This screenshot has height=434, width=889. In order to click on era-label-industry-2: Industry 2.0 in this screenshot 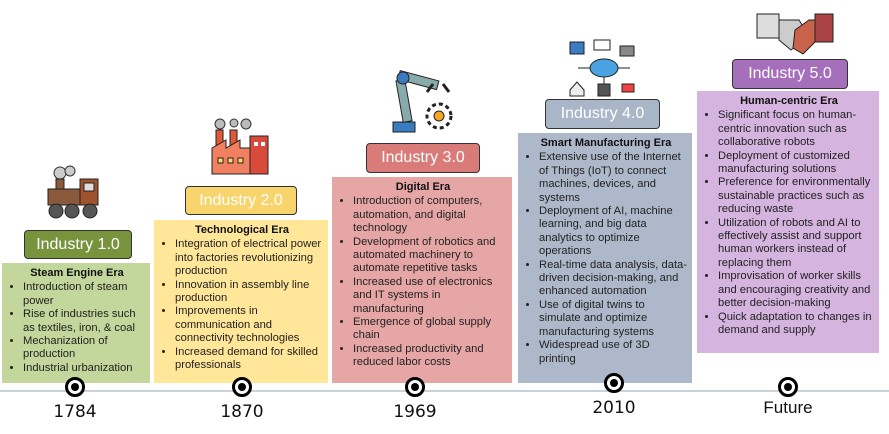, I will do `click(241, 200)`.